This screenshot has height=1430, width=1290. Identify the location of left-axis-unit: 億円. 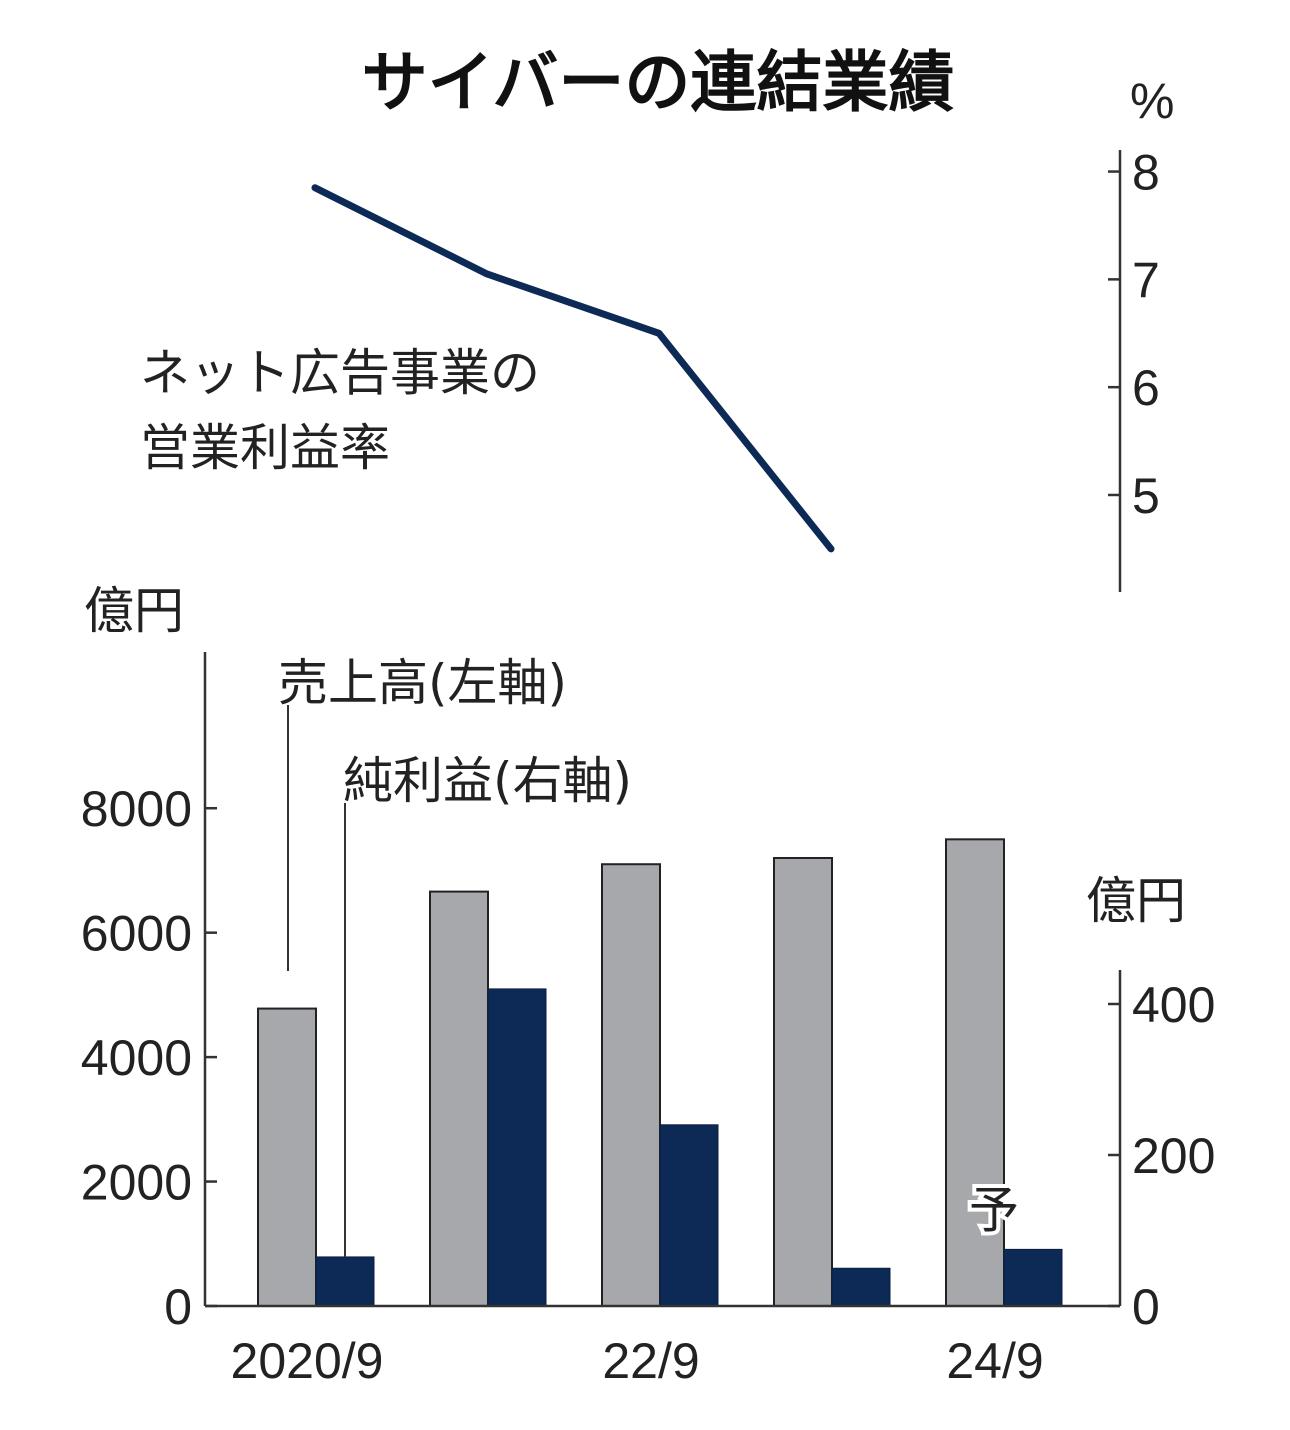
(134, 611).